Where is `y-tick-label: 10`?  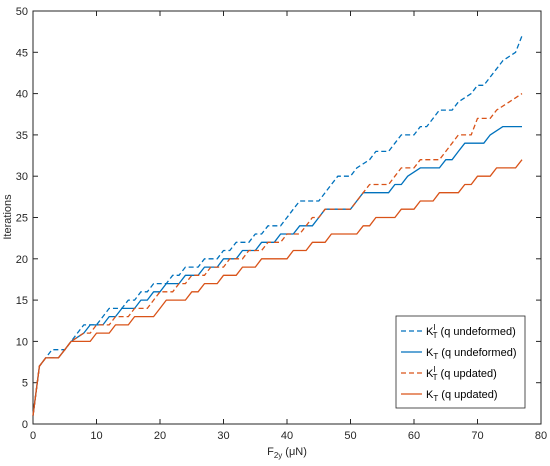
y-tick-label: 10 is located at coordinates (22, 342).